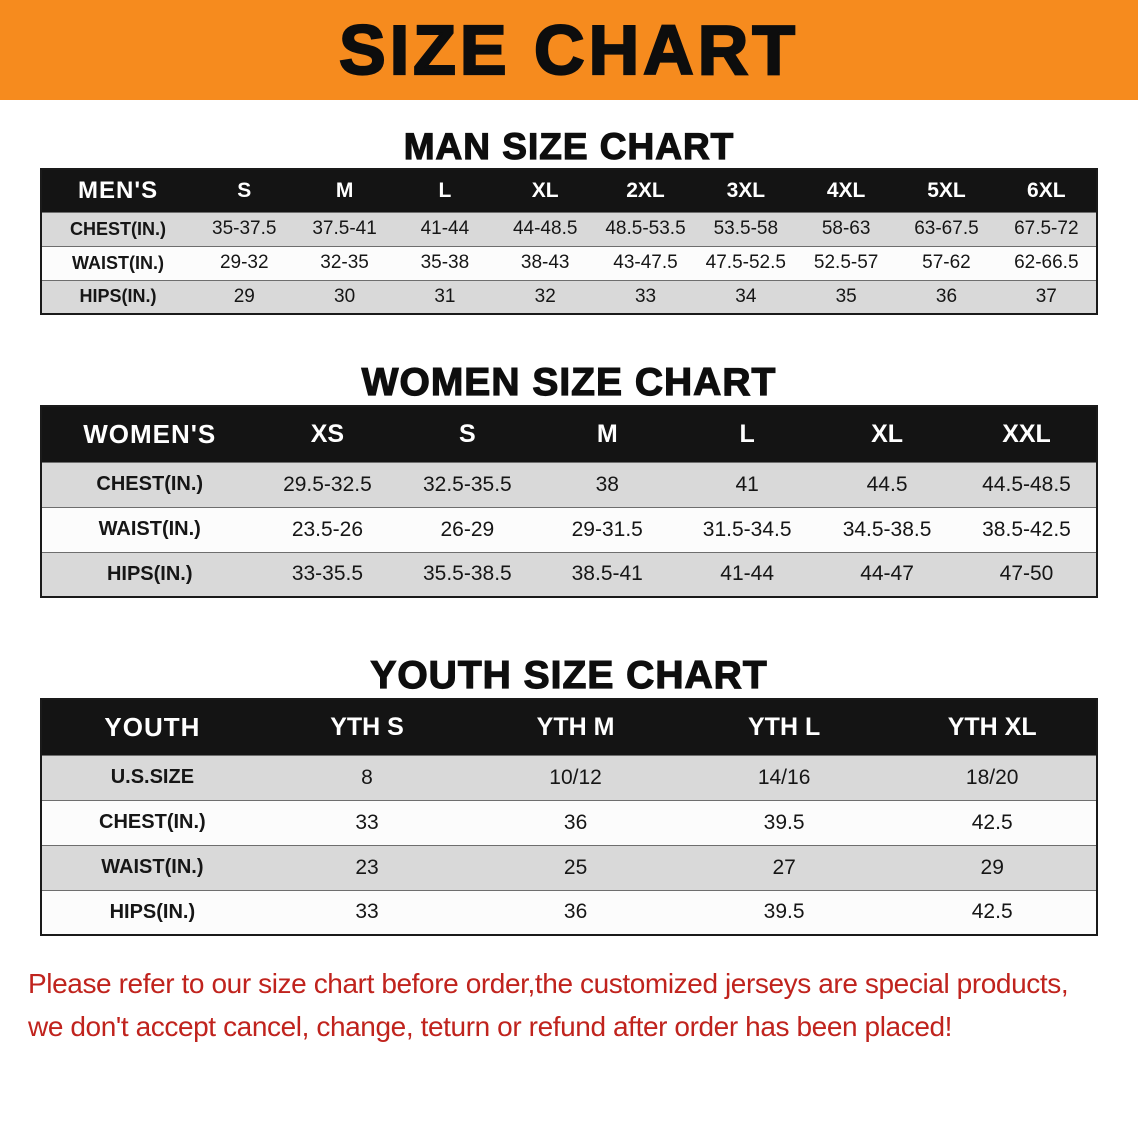  Describe the element at coordinates (1027, 434) in the screenshot. I see `size-header-cell: XXL` at that location.